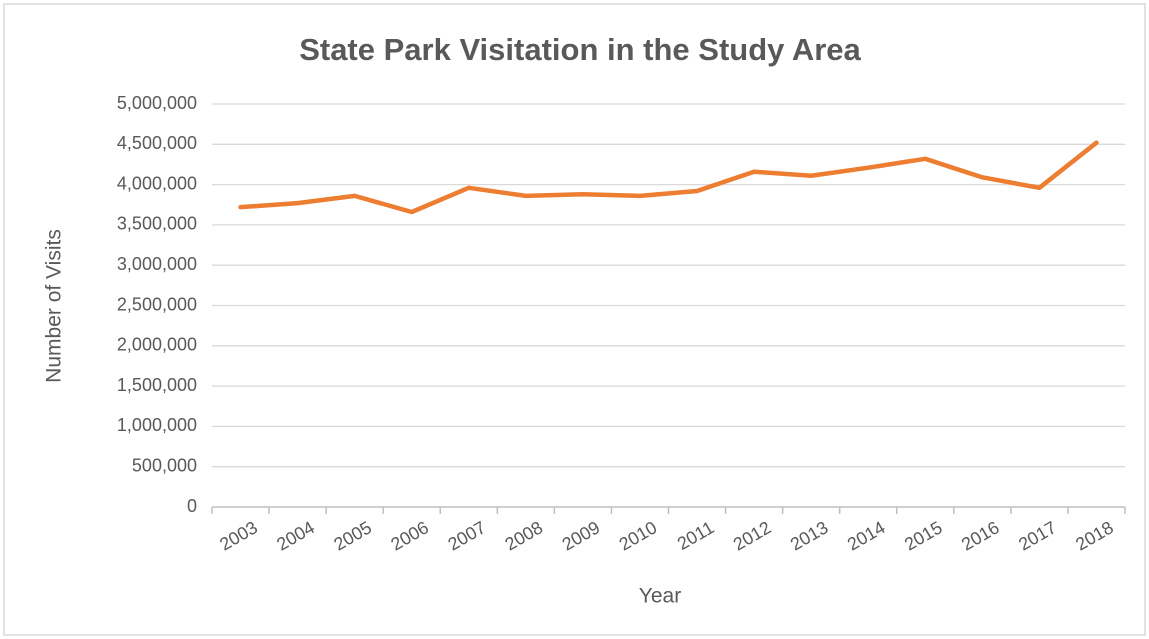  I want to click on y-tick-label: 0, so click(192, 506).